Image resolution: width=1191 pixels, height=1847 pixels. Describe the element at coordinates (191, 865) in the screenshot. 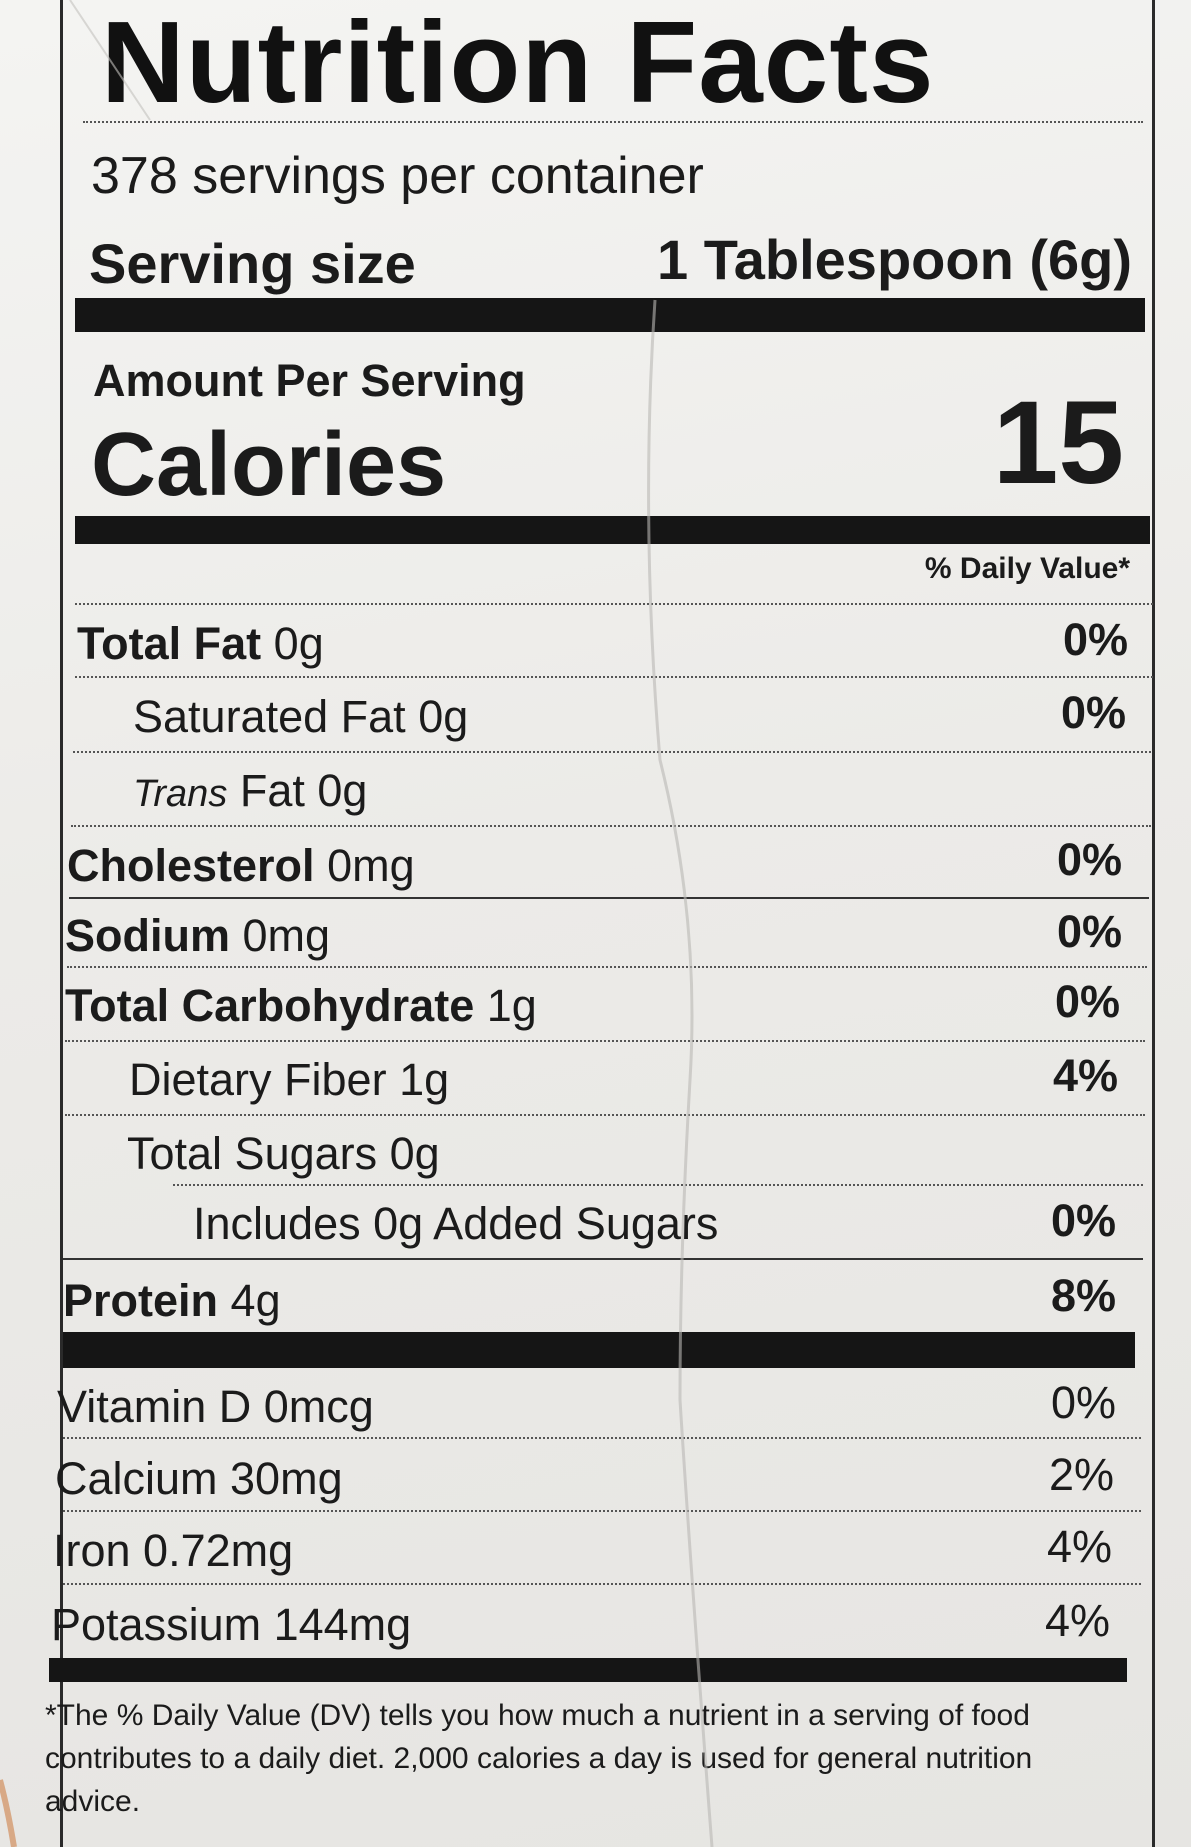

I see `nutrient-name: Cholesterol` at that location.